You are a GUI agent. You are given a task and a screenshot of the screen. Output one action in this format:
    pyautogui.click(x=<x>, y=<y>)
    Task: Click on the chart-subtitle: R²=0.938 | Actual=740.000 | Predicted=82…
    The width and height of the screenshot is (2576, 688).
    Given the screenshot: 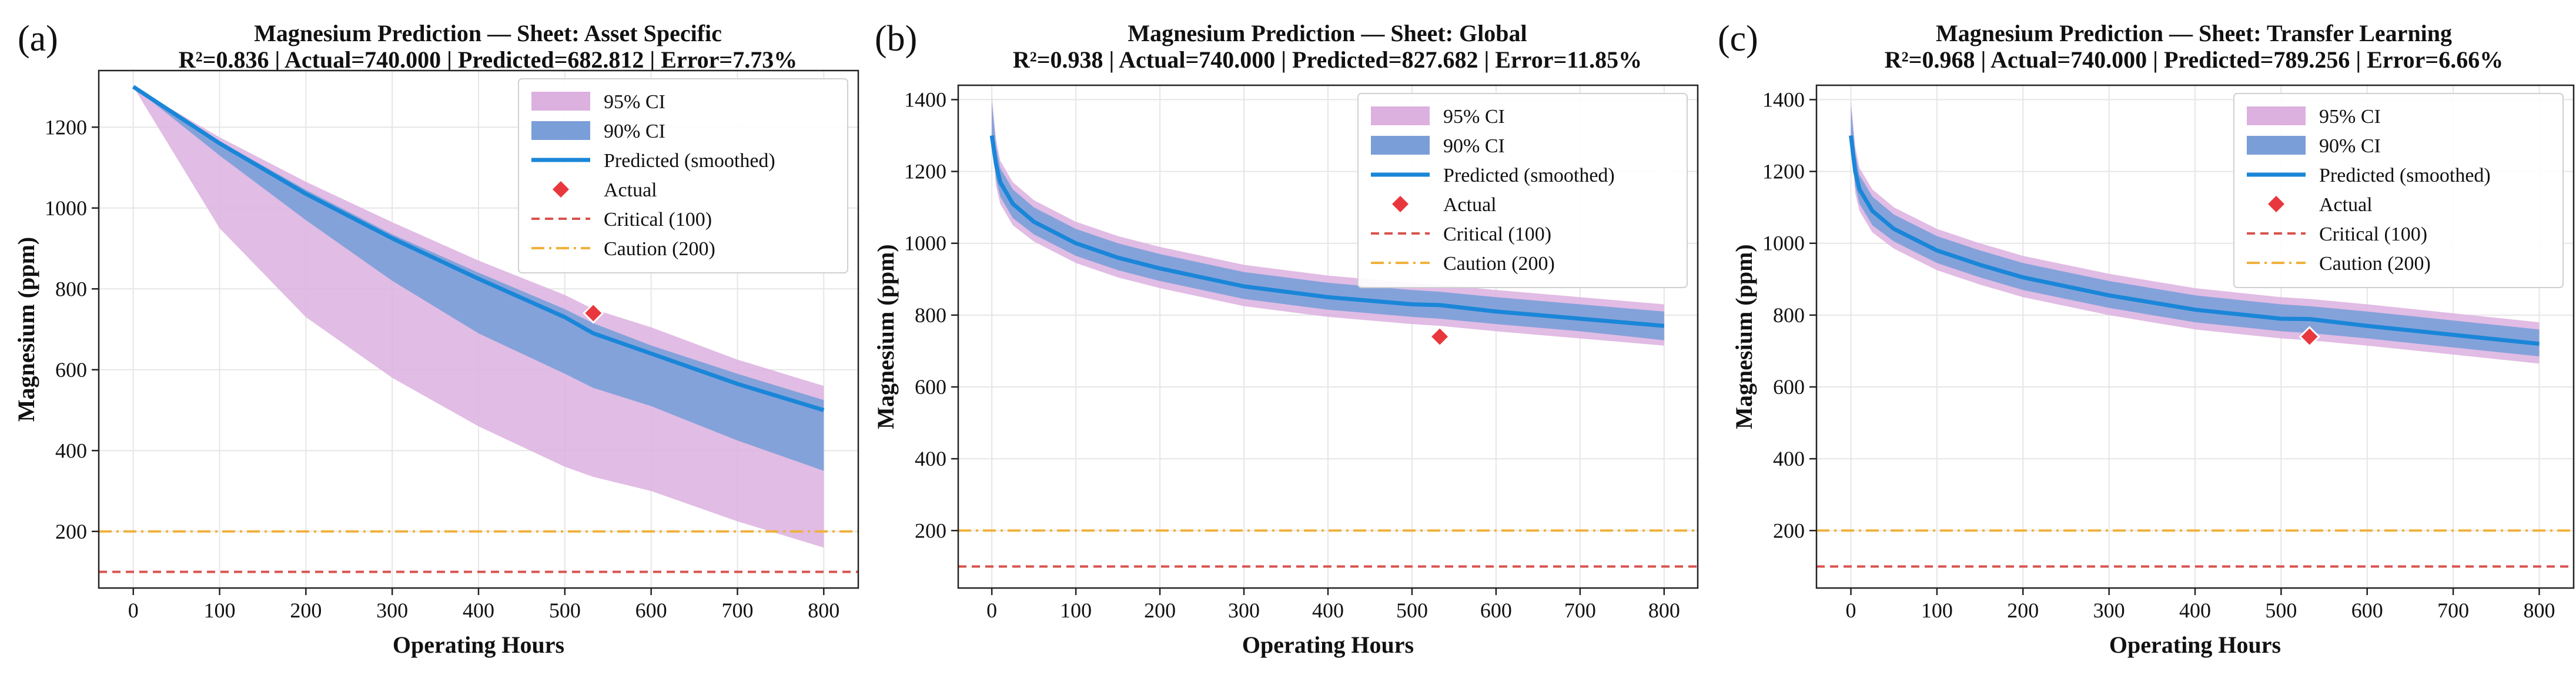 What is the action you would take?
    pyautogui.click(x=1327, y=59)
    